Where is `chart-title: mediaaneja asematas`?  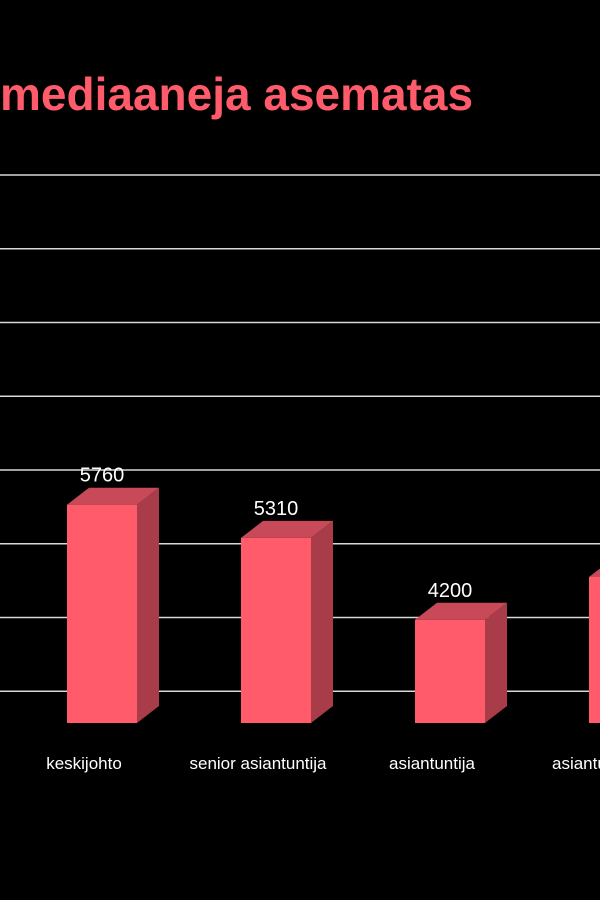
chart-title: mediaaneja asematas is located at coordinates (236, 94).